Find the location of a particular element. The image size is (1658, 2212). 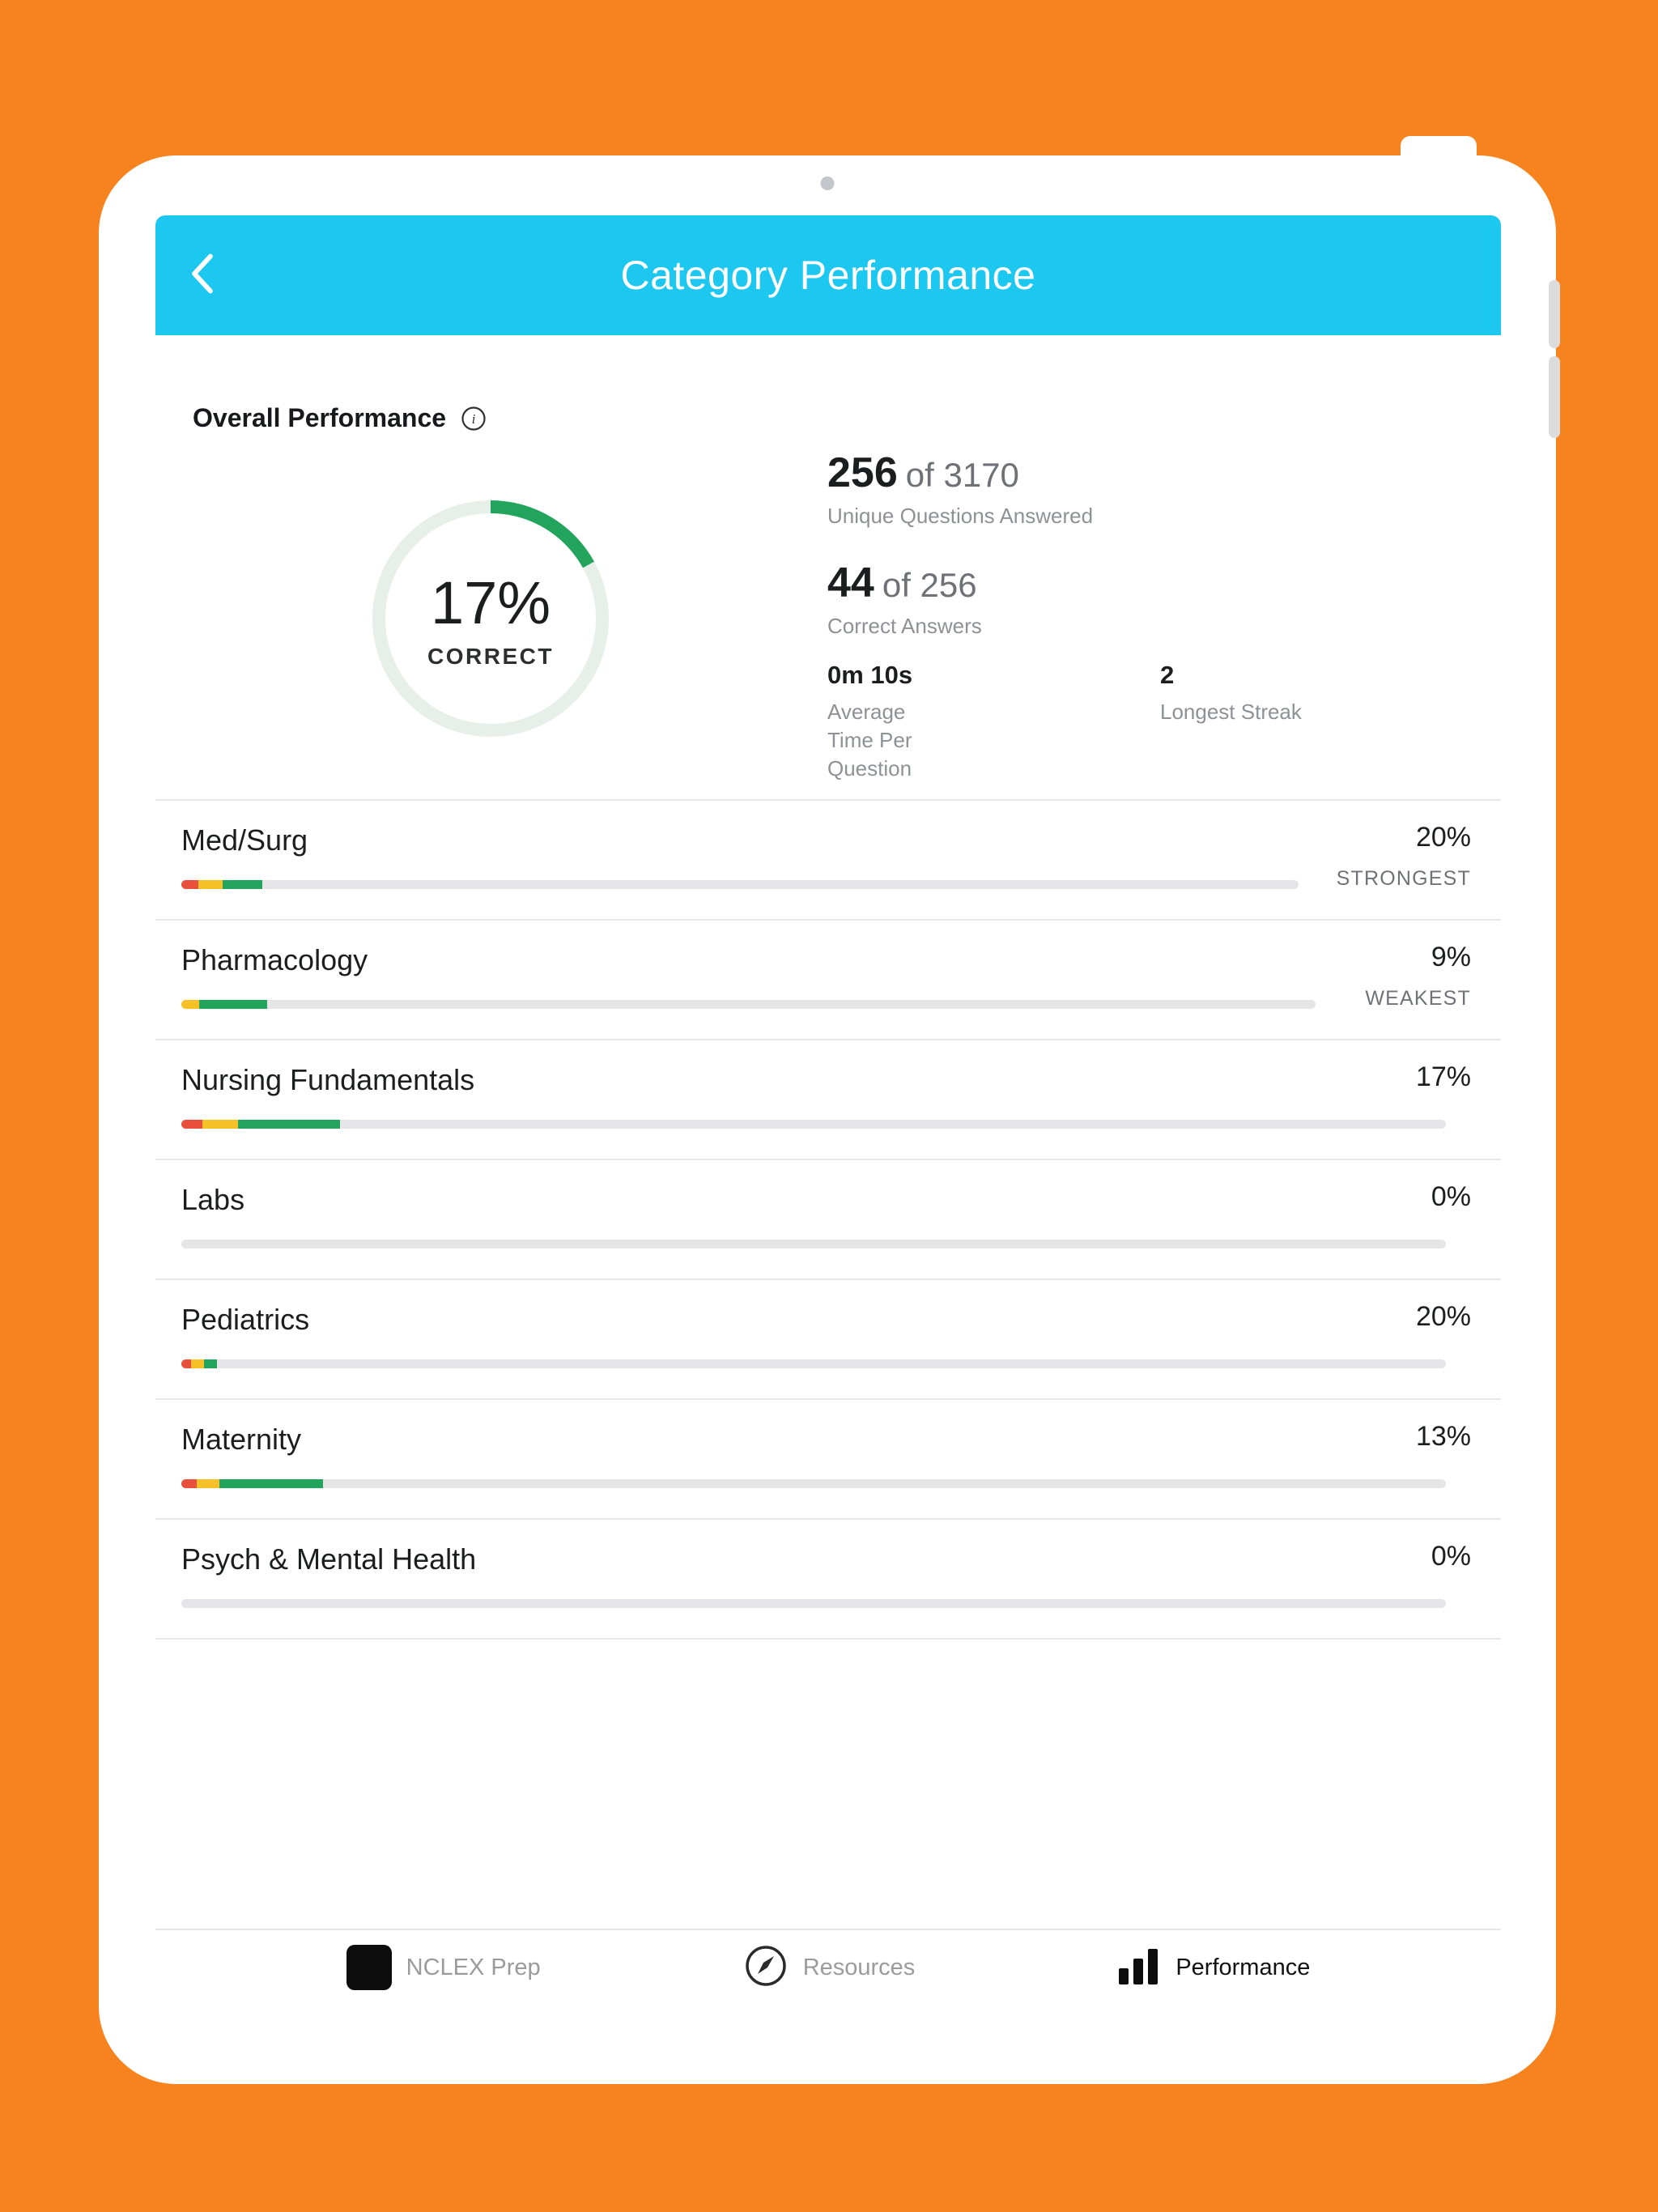

tab-label-performance: Performance is located at coordinates (1243, 1967).